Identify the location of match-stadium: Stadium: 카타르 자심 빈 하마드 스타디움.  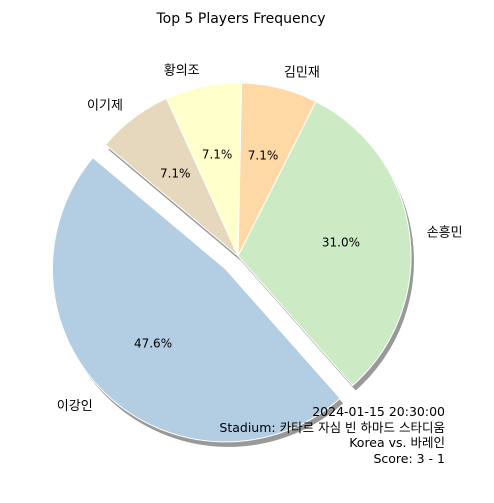
(332, 427).